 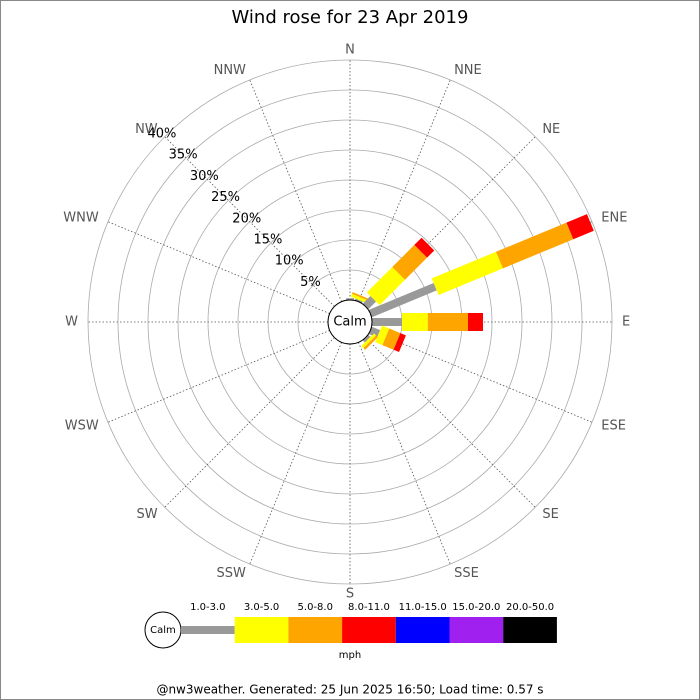 I want to click on ring-label: 30%, so click(x=204, y=176).